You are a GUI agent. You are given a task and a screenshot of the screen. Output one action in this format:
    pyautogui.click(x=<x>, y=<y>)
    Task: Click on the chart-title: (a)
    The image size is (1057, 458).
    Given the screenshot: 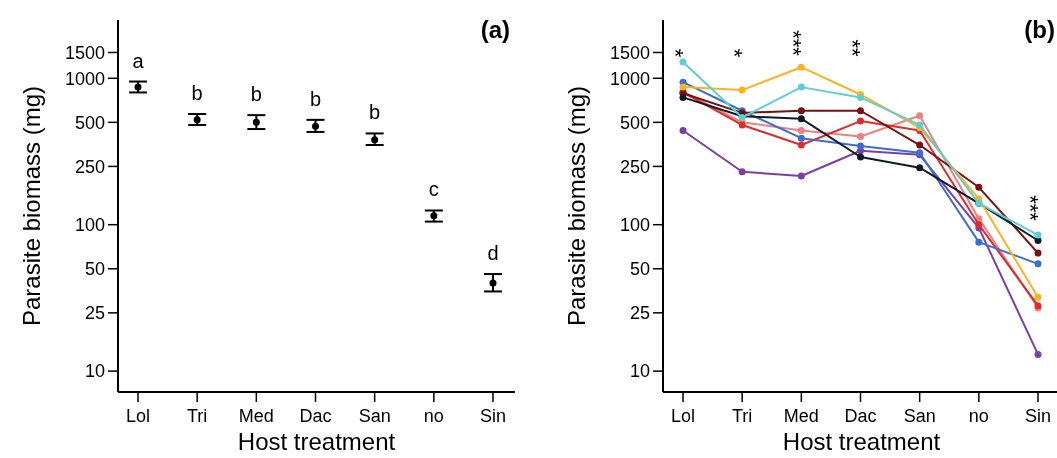 What is the action you would take?
    pyautogui.click(x=495, y=29)
    